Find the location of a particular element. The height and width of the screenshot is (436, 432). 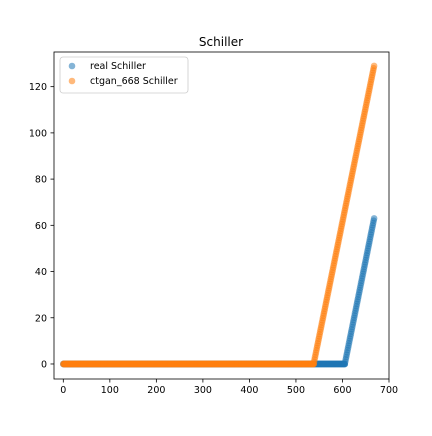

x-tick-label: 600 is located at coordinates (342, 390).